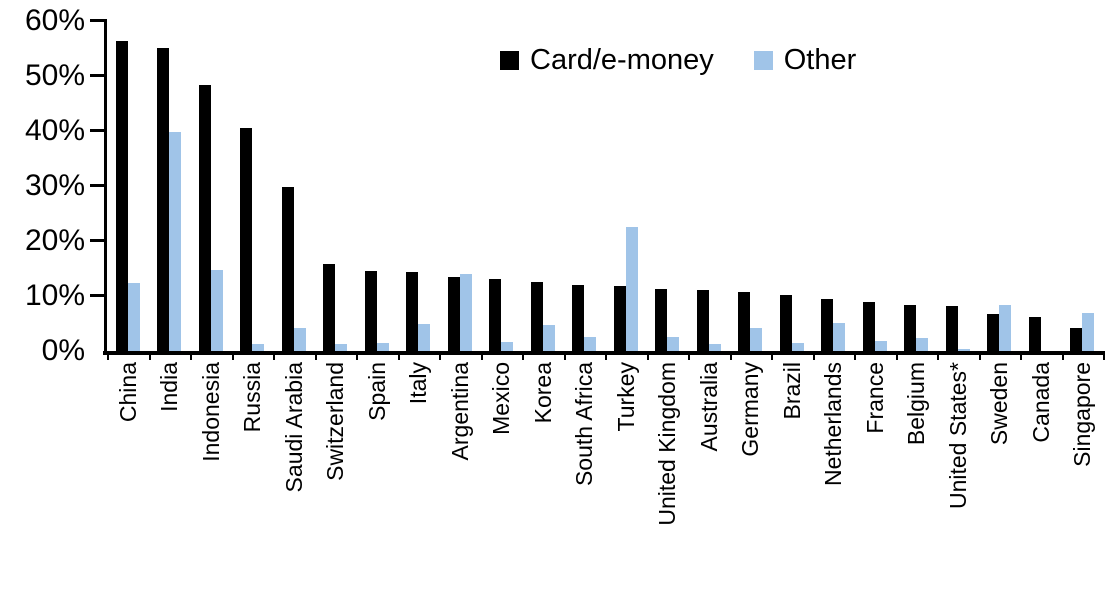  Describe the element at coordinates (952, 328) in the screenshot. I see `bar-card-e-money-united-states` at that location.